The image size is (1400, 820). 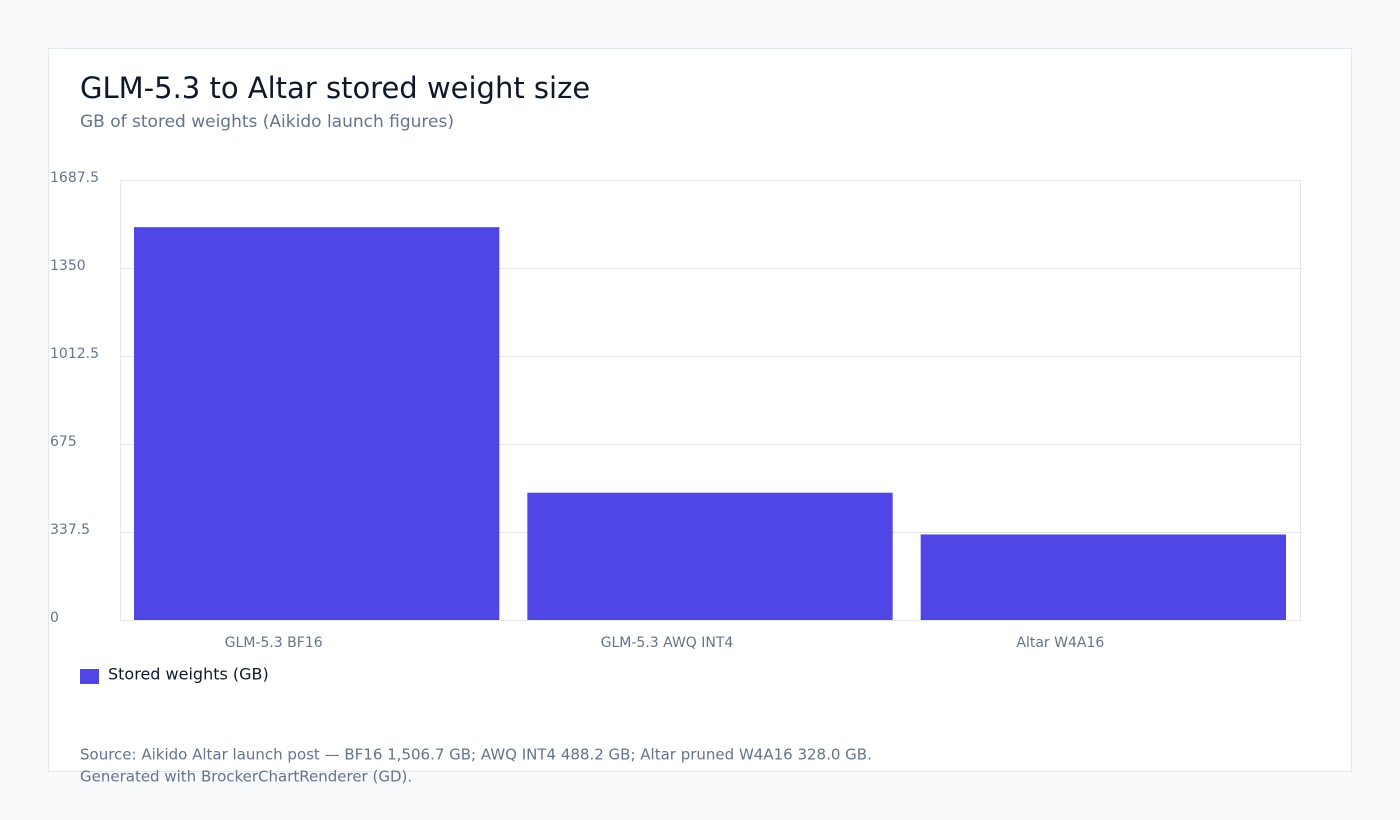 What do you see at coordinates (74, 354) in the screenshot?
I see `y-tick-label: 1012.5` at bounding box center [74, 354].